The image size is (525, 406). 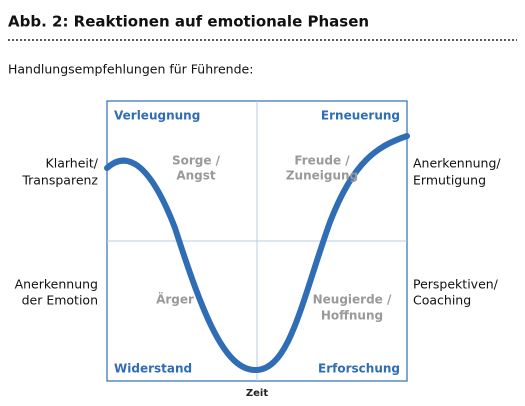 What do you see at coordinates (188, 22) in the screenshot?
I see `title: Abb. 2: Reaktionen auf emotionale Phasen` at bounding box center [188, 22].